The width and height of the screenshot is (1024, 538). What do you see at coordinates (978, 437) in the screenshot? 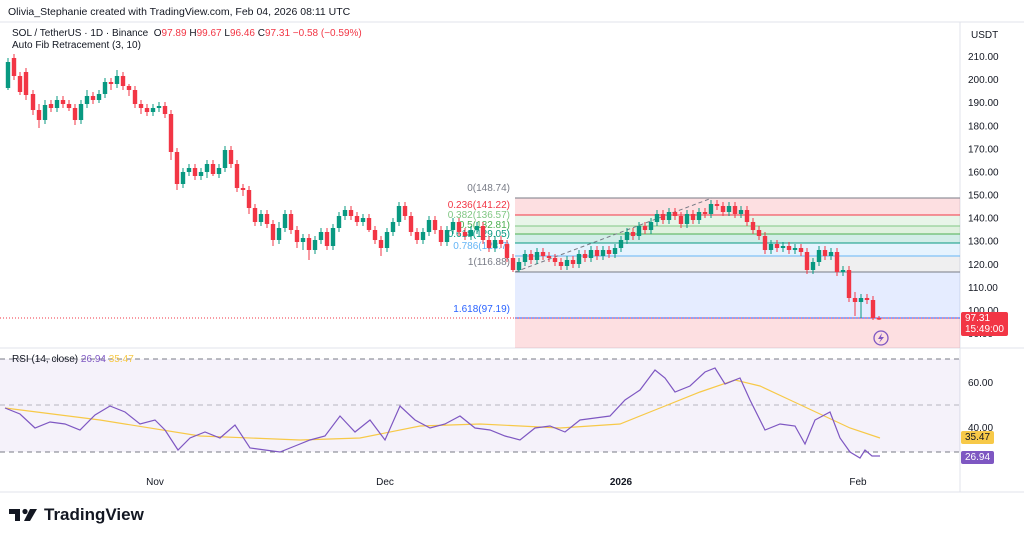
I see `rsi-ma-tag: 35.47` at bounding box center [978, 437].